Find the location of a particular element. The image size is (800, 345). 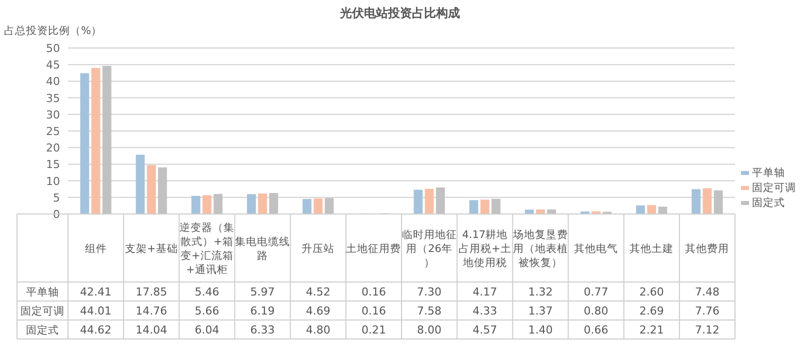

data-label: 5.97 is located at coordinates (262, 292).